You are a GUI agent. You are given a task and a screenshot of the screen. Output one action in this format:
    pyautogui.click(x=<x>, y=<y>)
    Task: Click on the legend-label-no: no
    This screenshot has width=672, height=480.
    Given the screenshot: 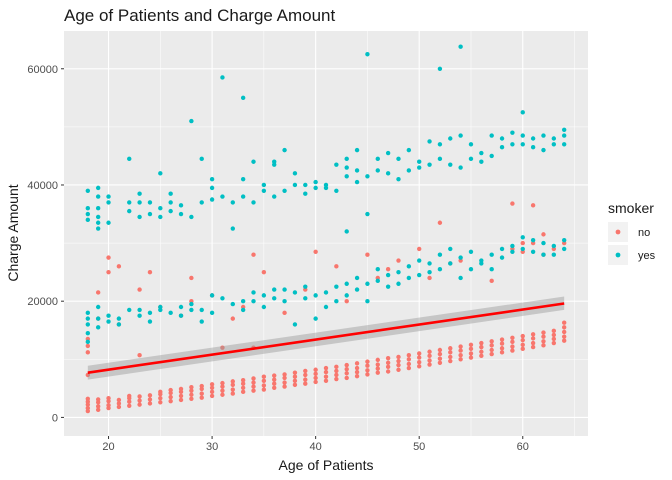 What is the action you would take?
    pyautogui.click(x=644, y=233)
    